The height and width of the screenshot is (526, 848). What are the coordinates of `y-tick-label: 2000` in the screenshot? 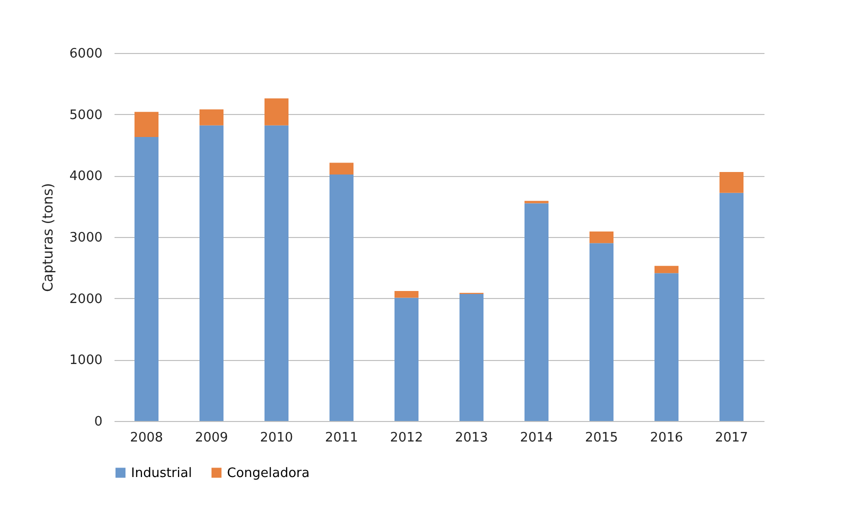 It's located at (85, 299).